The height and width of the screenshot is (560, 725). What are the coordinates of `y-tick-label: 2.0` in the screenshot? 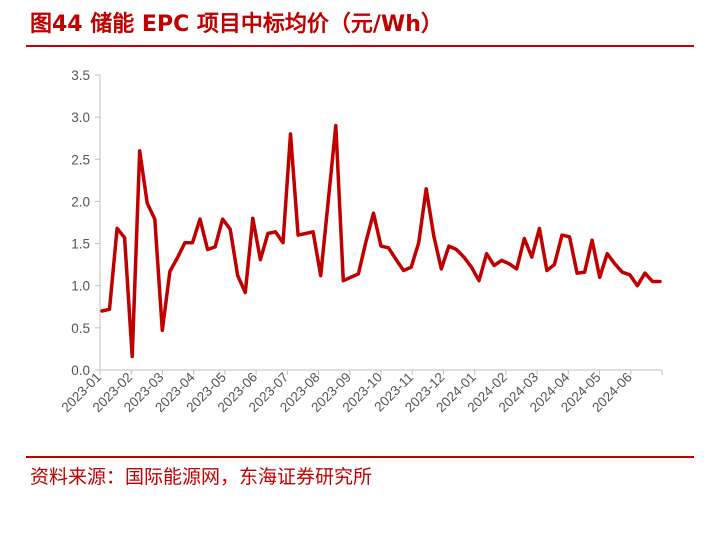 It's located at (80, 201).